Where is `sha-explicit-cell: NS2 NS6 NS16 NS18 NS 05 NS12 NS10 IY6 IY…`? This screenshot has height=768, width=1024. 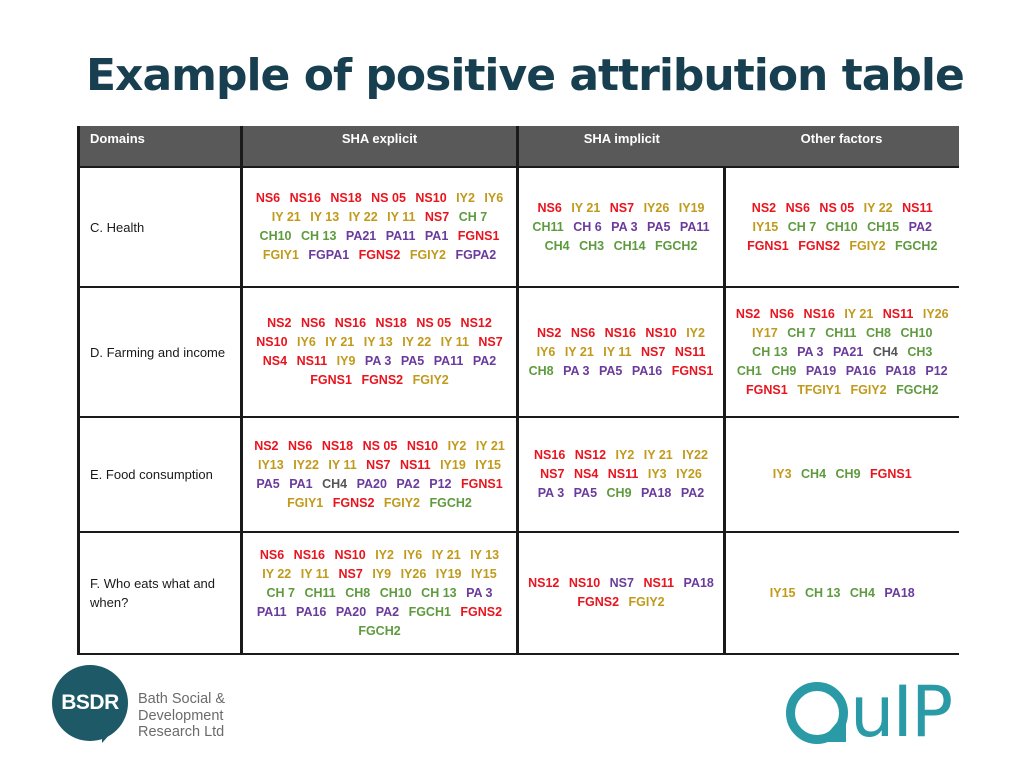 sha-explicit-cell: NS2 NS6 NS16 NS18 NS 05 NS12 NS10 IY6 IY… is located at coordinates (379, 352).